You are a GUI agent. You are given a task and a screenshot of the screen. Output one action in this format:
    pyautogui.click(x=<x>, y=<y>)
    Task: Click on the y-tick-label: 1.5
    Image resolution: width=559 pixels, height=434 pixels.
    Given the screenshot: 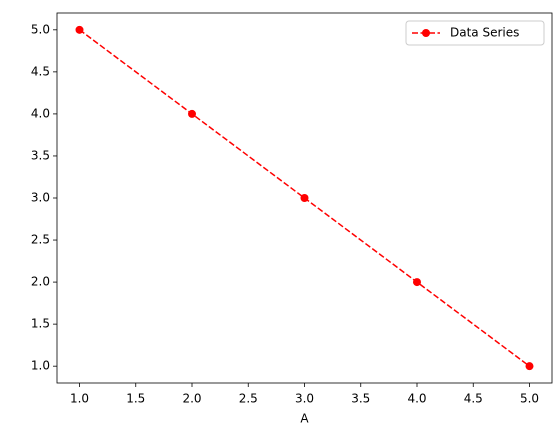 What is the action you would take?
    pyautogui.click(x=40, y=324)
    